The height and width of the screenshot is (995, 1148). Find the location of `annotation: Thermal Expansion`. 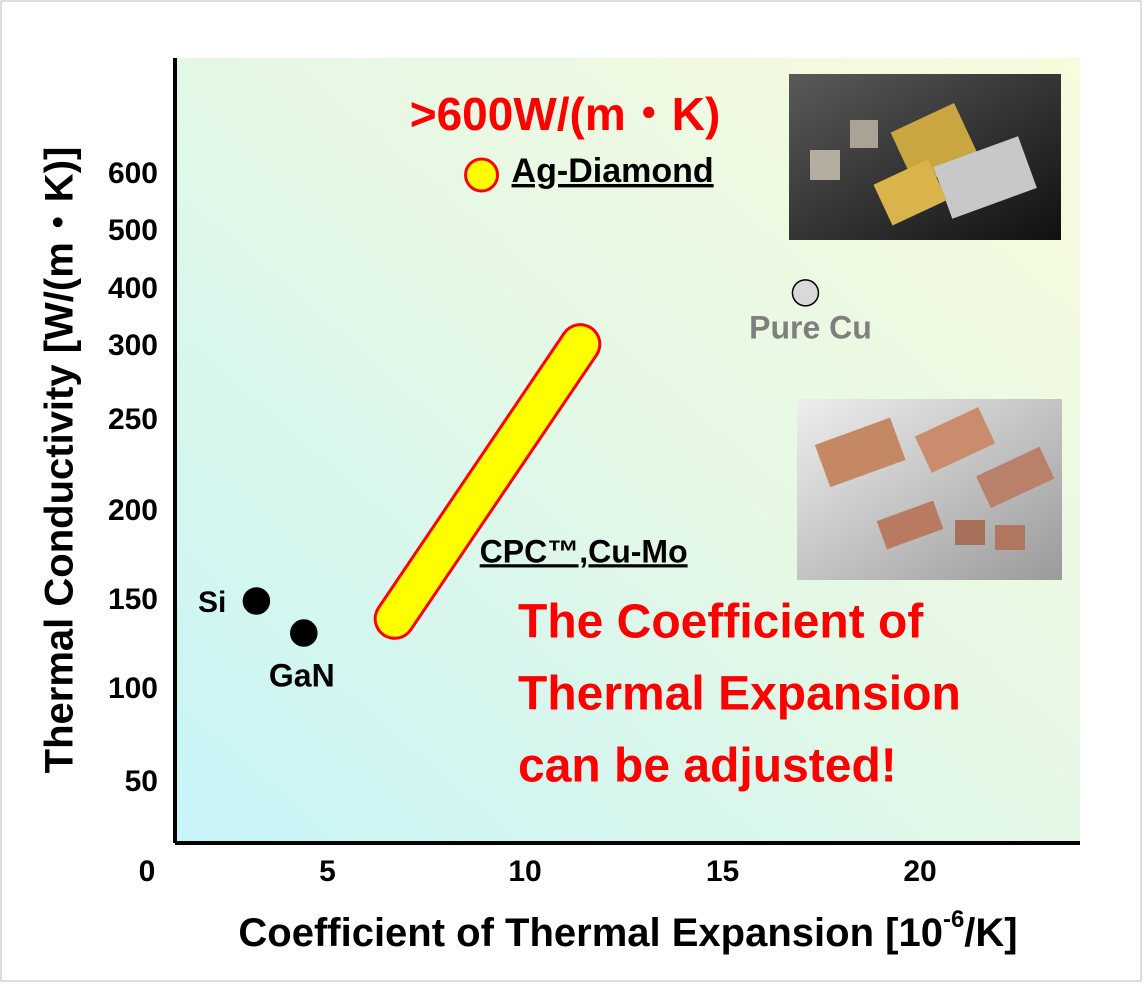

annotation: Thermal Expansion is located at coordinates (739, 694).